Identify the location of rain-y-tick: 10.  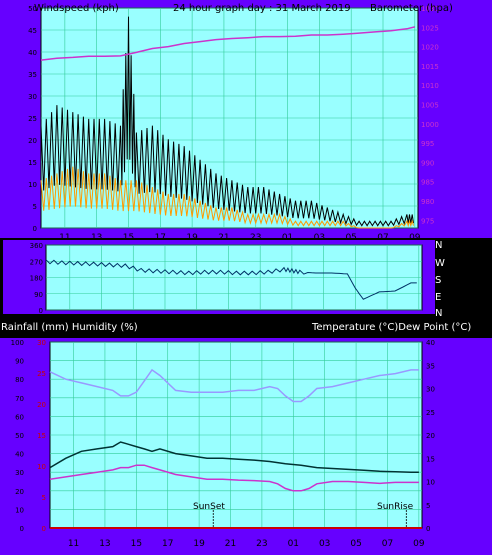
(41, 467).